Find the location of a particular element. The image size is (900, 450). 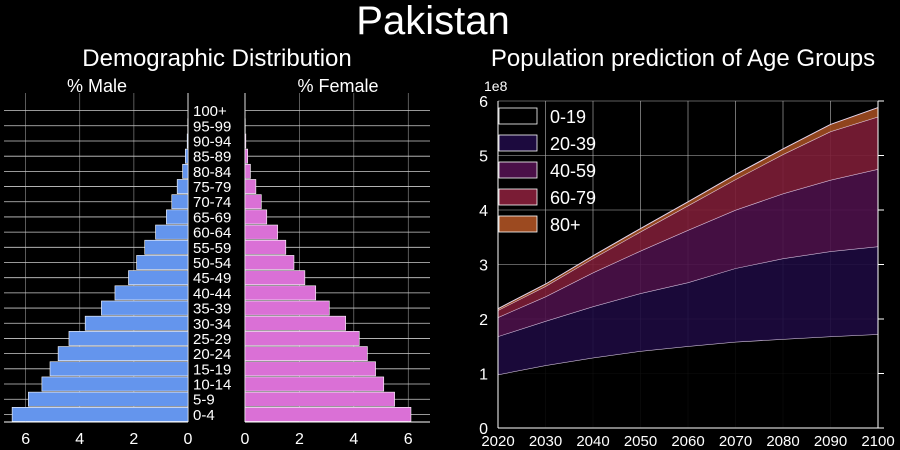

male-axis-title: % Male is located at coordinates (97, 86).